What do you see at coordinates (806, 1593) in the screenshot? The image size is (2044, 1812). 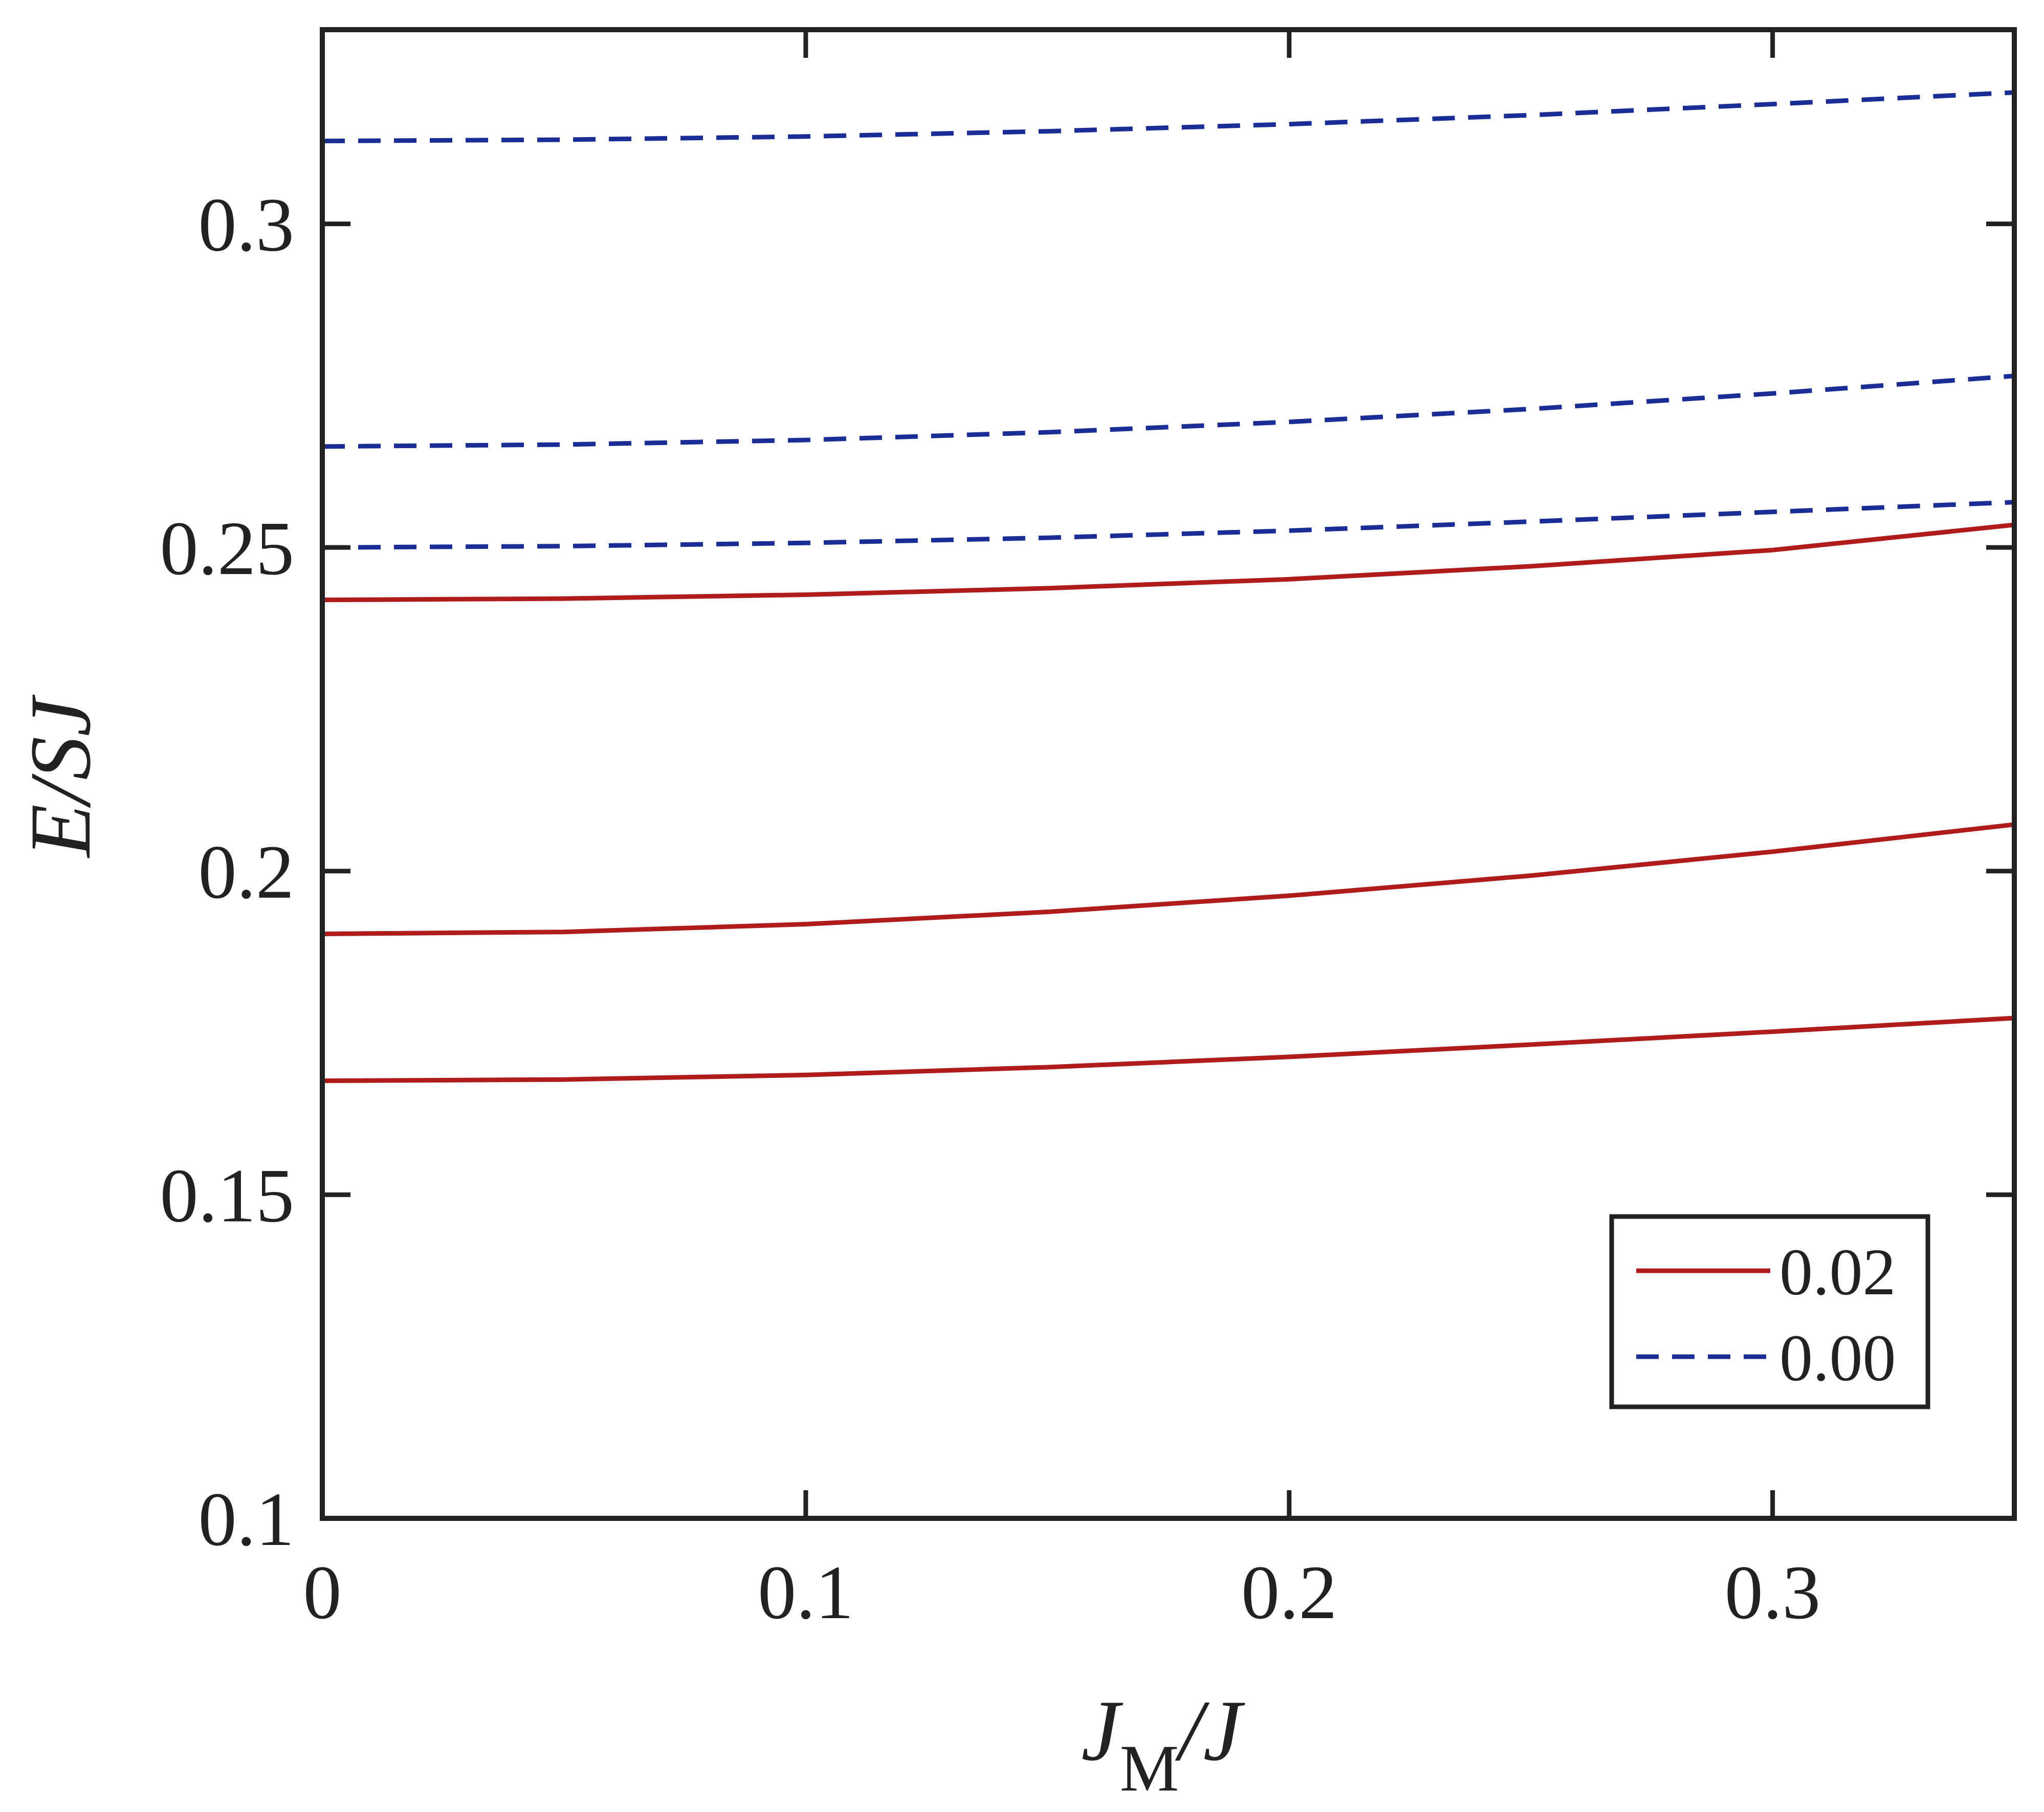 I see `x-tick-label: 0.1` at bounding box center [806, 1593].